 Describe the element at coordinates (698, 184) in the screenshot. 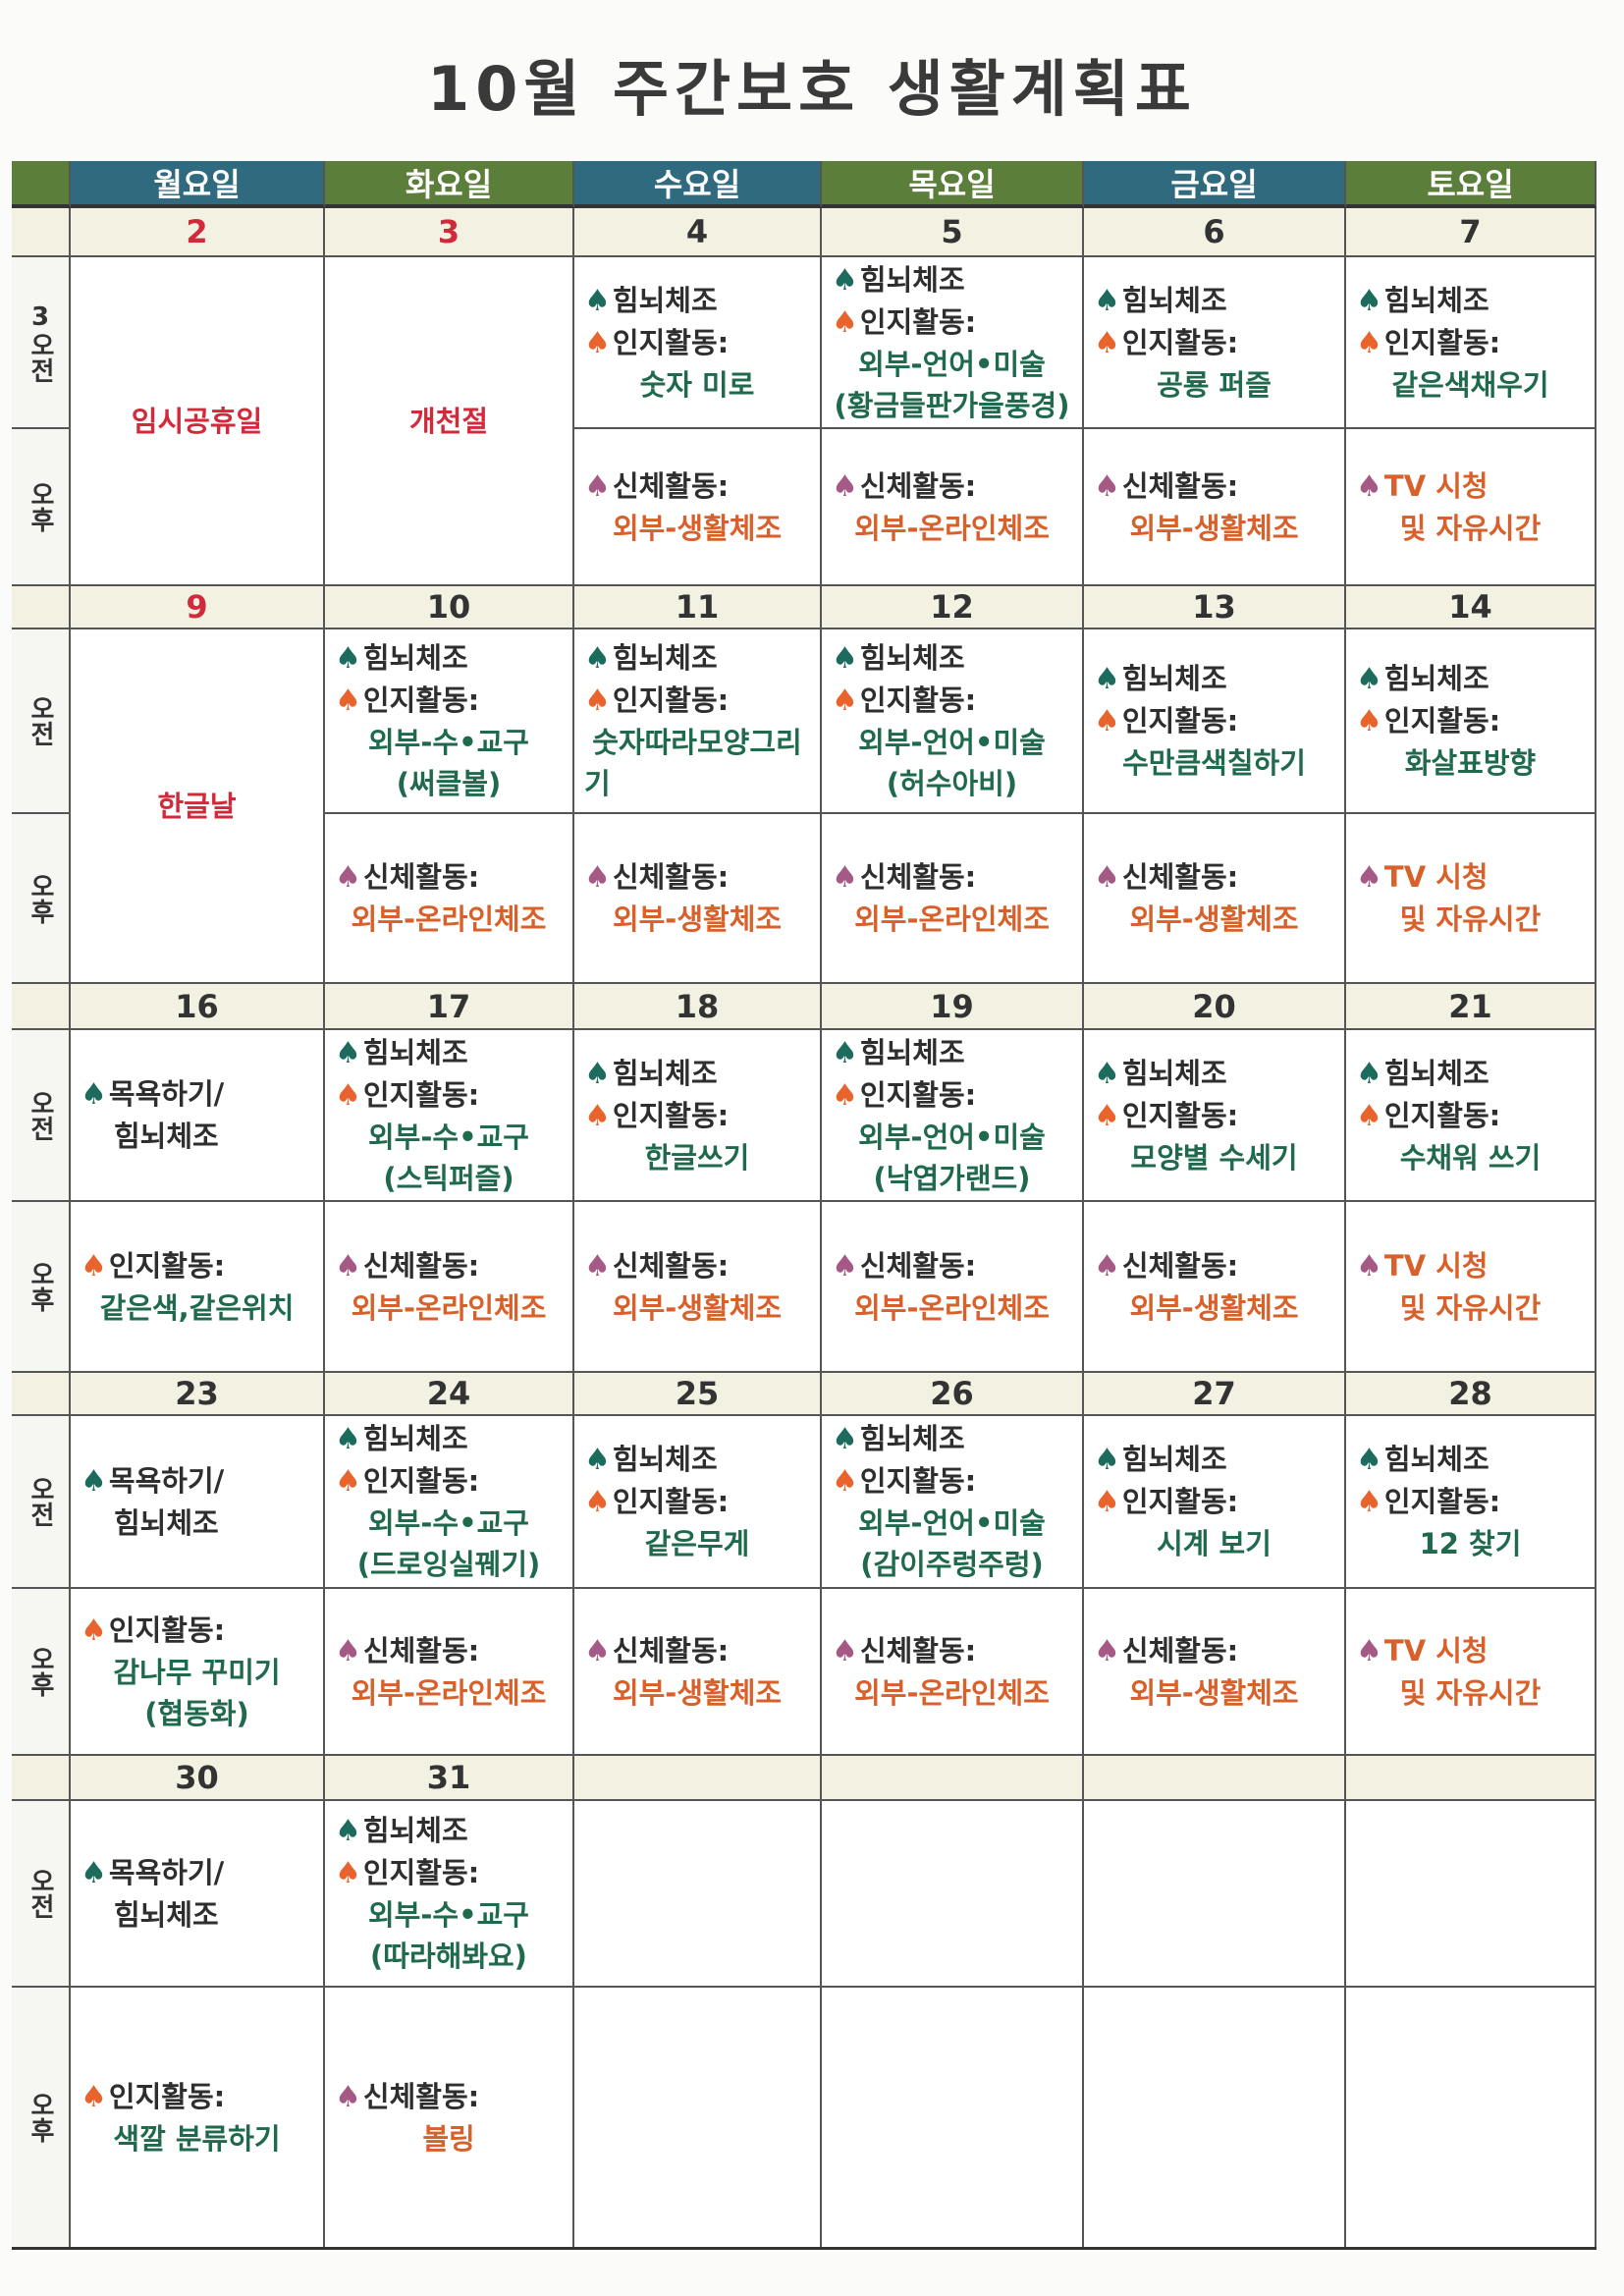

I see `day-header: 수요일` at that location.